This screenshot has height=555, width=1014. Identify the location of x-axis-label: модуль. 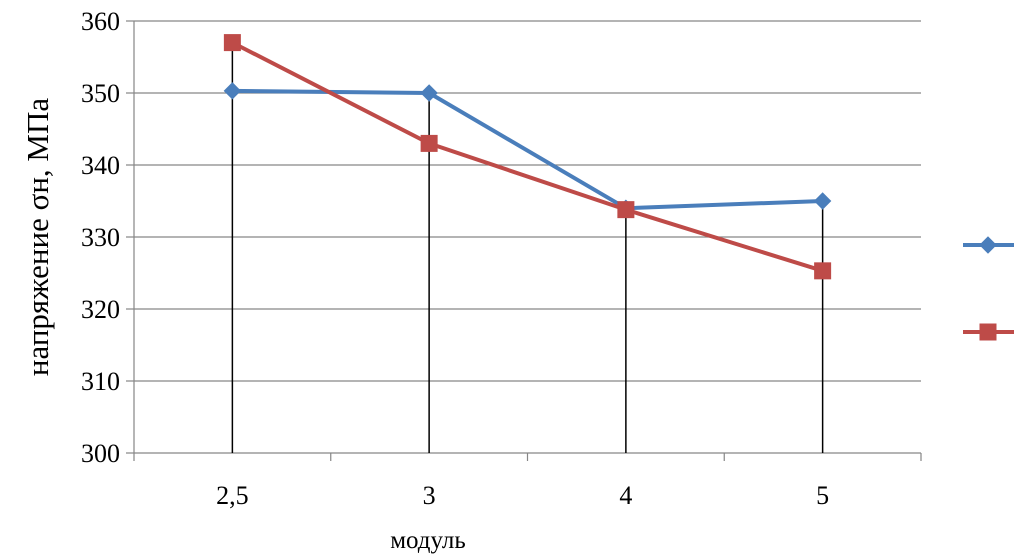
(428, 540).